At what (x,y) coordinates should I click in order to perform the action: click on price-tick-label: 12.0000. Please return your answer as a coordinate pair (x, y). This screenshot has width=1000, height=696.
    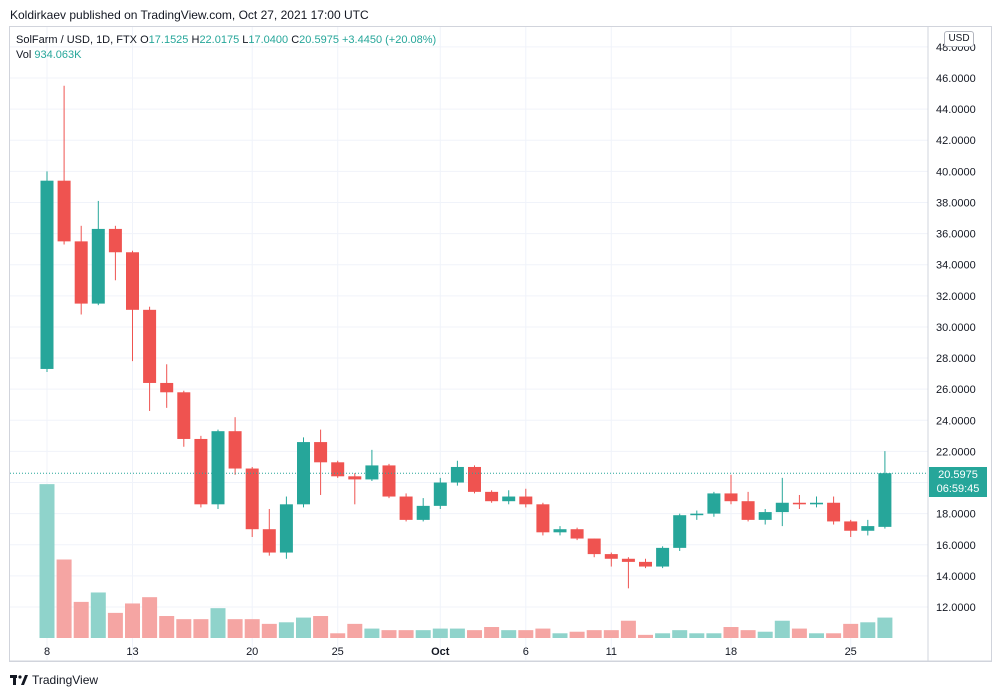
    Looking at the image, I should click on (956, 608).